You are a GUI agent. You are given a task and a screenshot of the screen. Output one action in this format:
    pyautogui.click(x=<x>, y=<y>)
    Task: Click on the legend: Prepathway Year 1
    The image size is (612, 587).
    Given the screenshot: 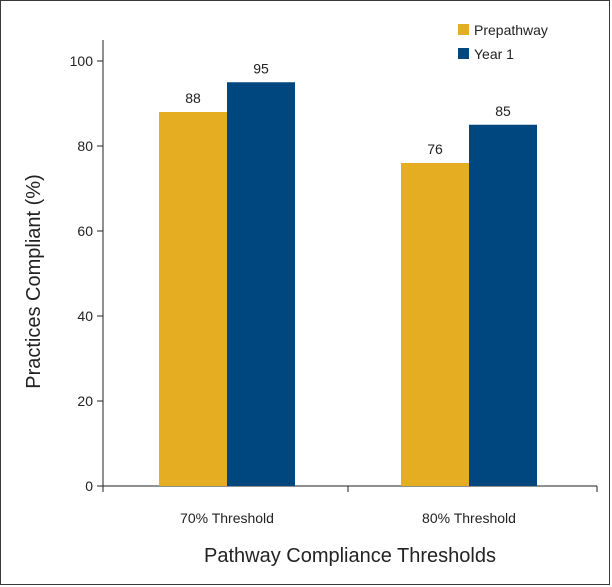 What is the action you would take?
    pyautogui.click(x=503, y=42)
    